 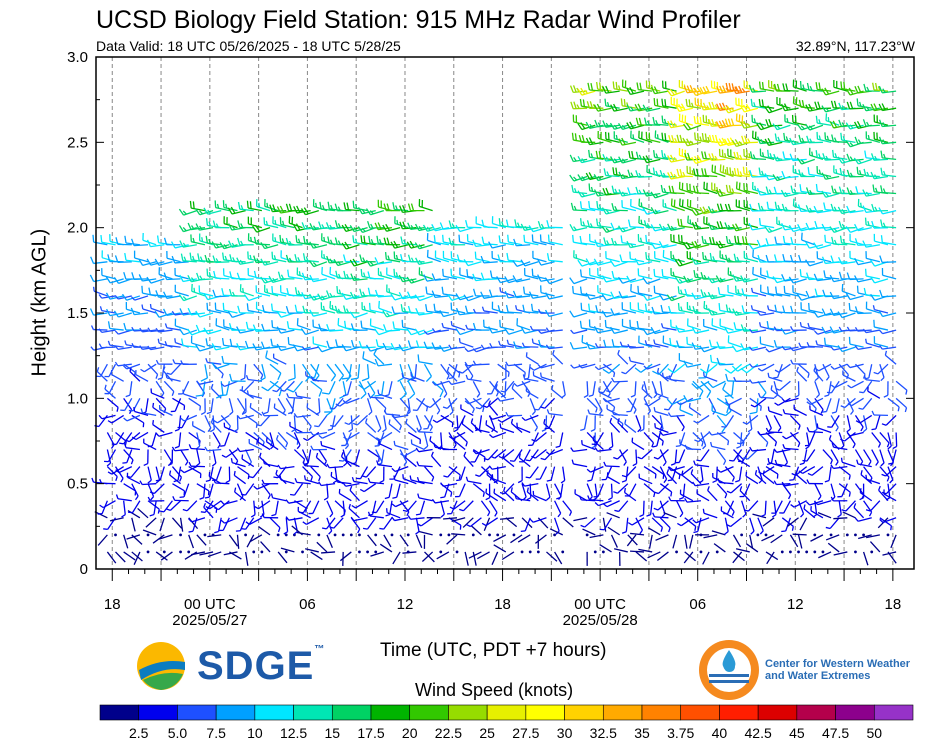 I want to click on x-tick-label: 00 UTC, so click(x=600, y=604).